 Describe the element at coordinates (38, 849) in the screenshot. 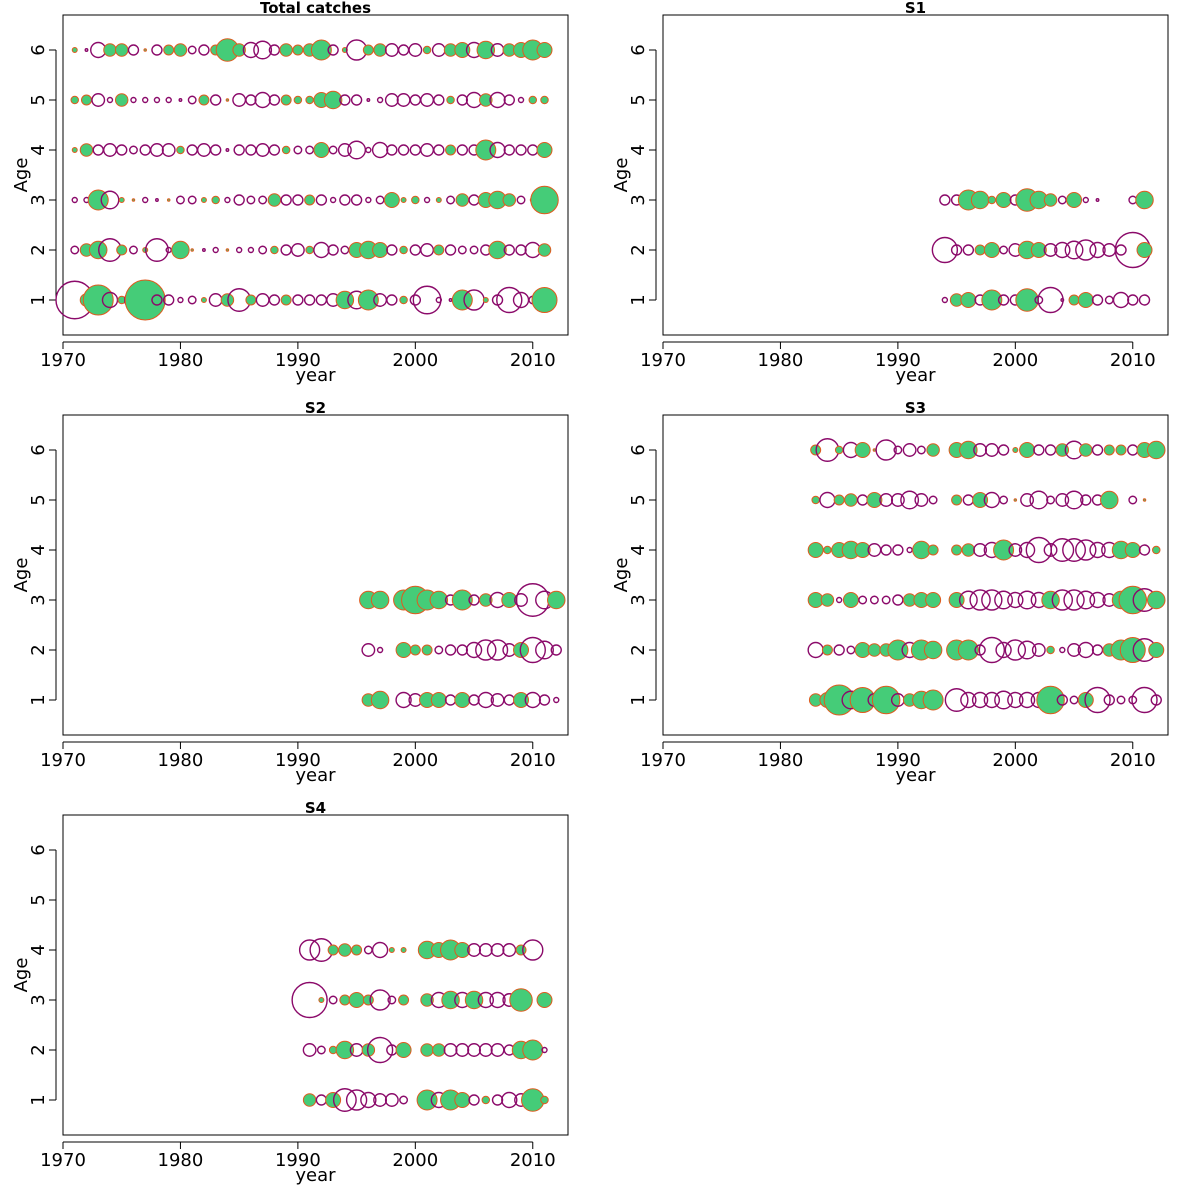

I see `y-tick-label: 6` at that location.